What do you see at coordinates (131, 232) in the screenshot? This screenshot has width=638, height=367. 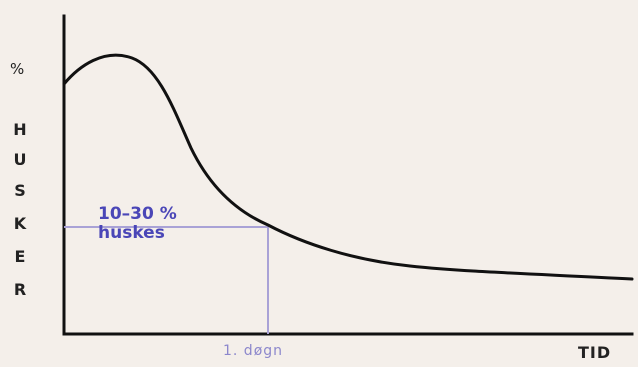 I see `retention-callout-line-2: huskes` at bounding box center [131, 232].